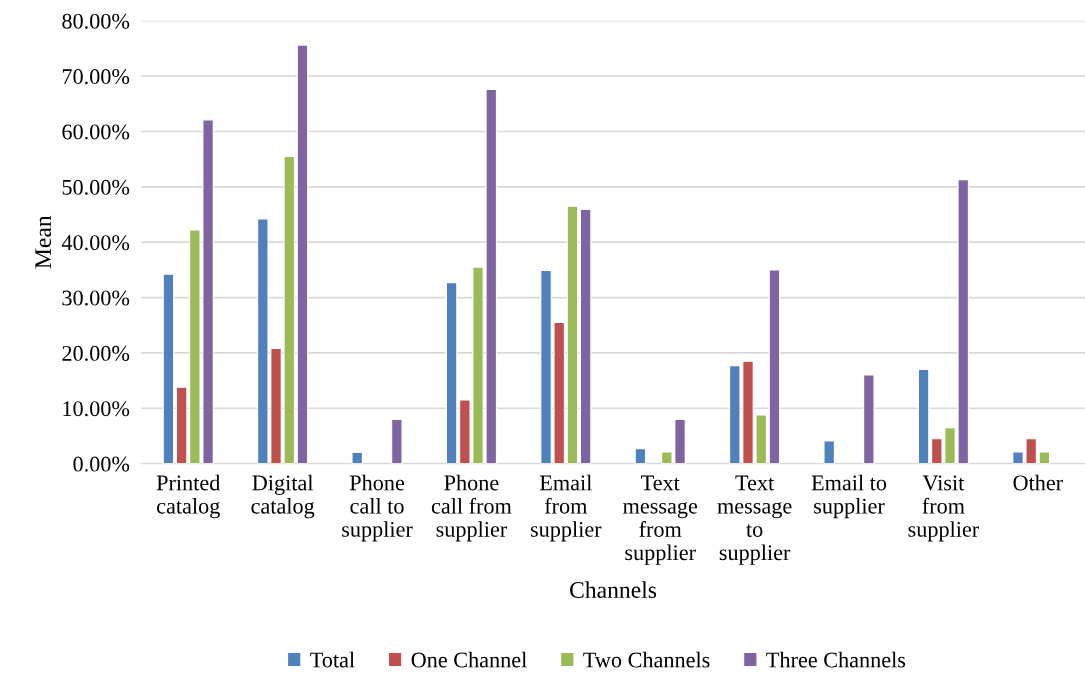 This screenshot has height=692, width=1085. Describe the element at coordinates (469, 659) in the screenshot. I see `legend-label: One Channel` at that location.